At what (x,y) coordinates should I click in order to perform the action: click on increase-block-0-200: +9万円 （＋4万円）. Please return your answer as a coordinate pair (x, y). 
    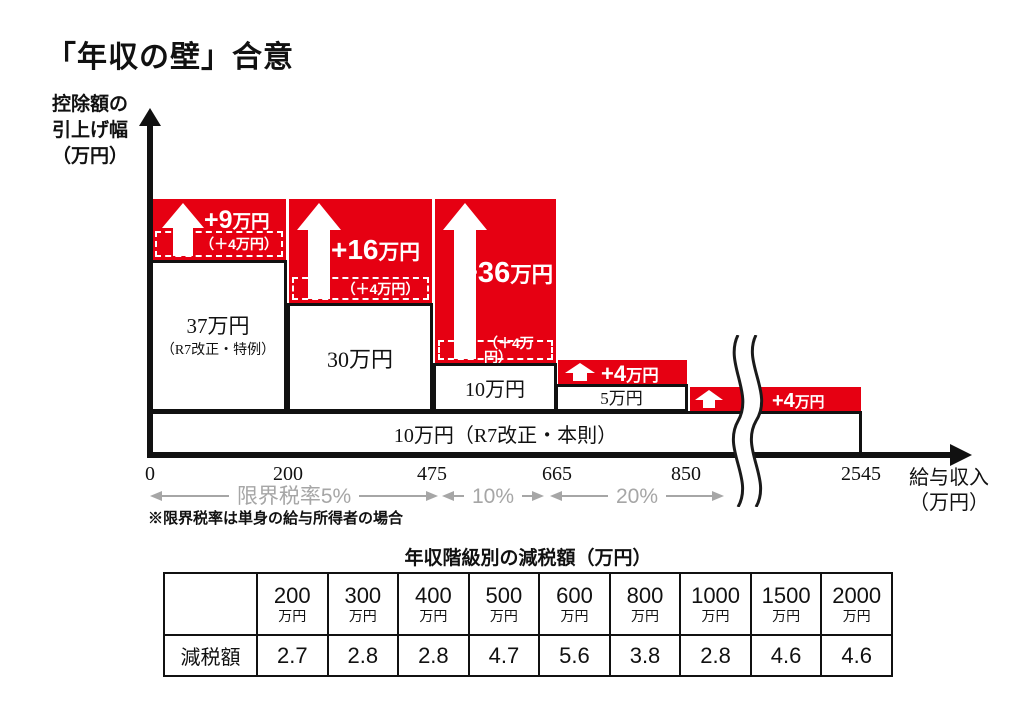
    Looking at the image, I should click on (219, 229).